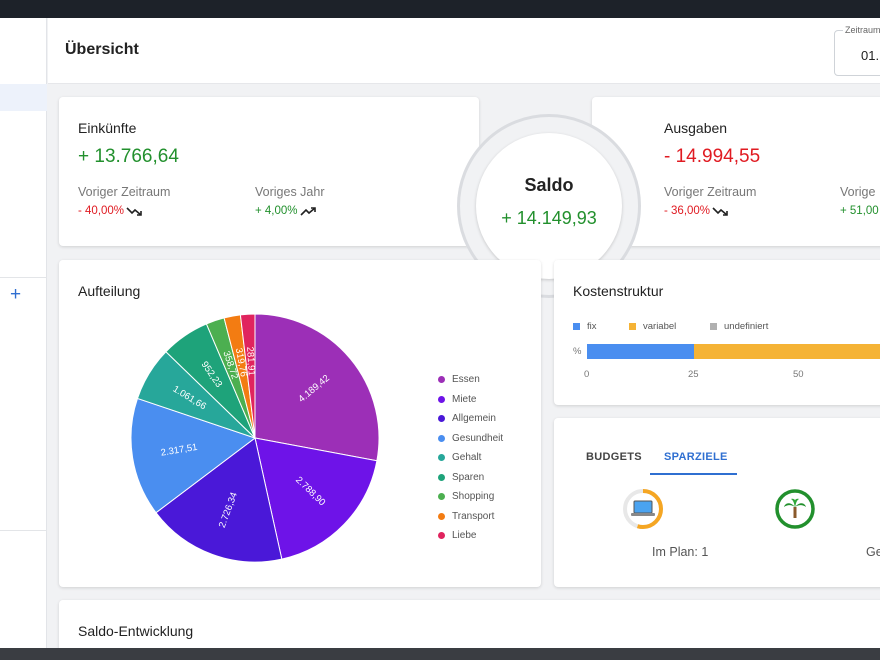 Image resolution: width=880 pixels, height=660 pixels. What do you see at coordinates (102, 49) in the screenshot?
I see `page-title: Übersicht` at bounding box center [102, 49].